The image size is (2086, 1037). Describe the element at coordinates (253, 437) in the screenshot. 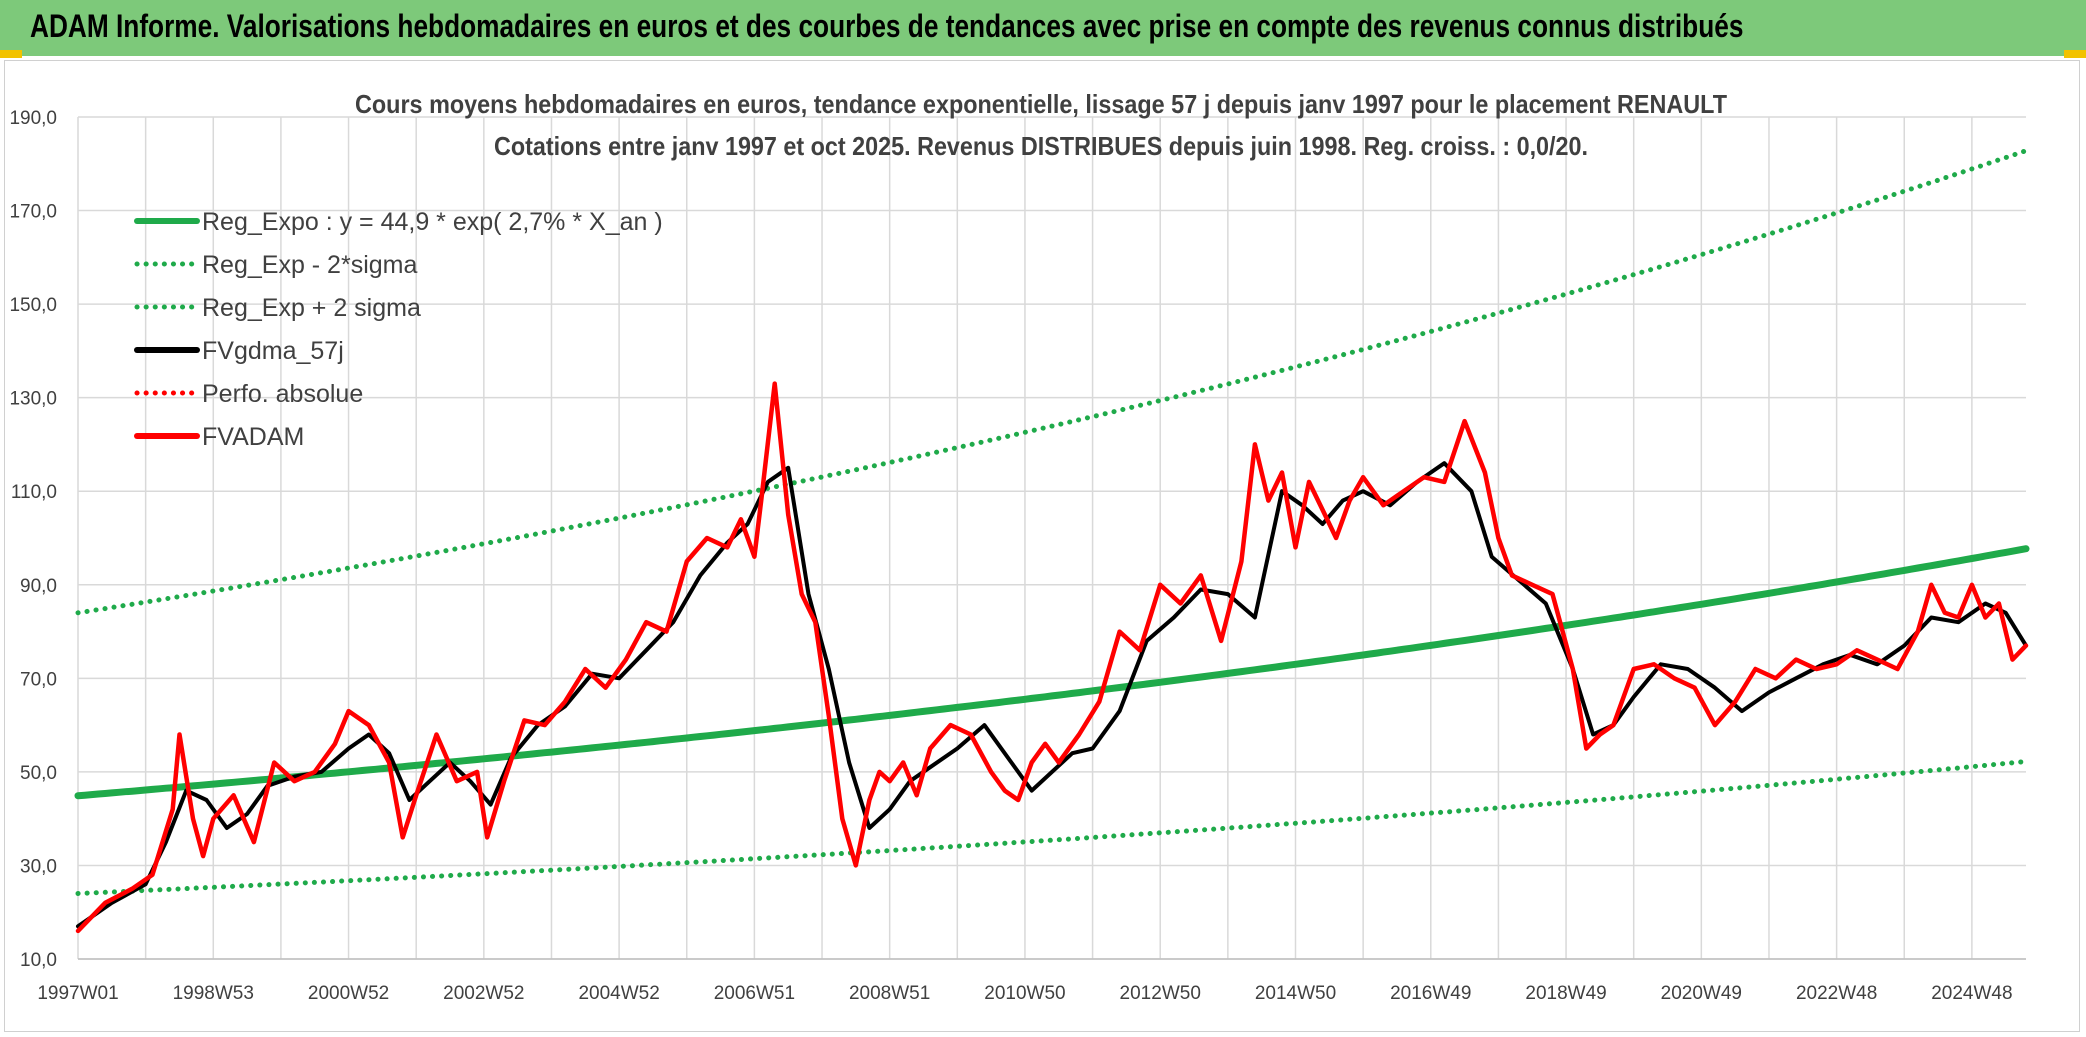

I see `legend-label: FVADAM` at that location.